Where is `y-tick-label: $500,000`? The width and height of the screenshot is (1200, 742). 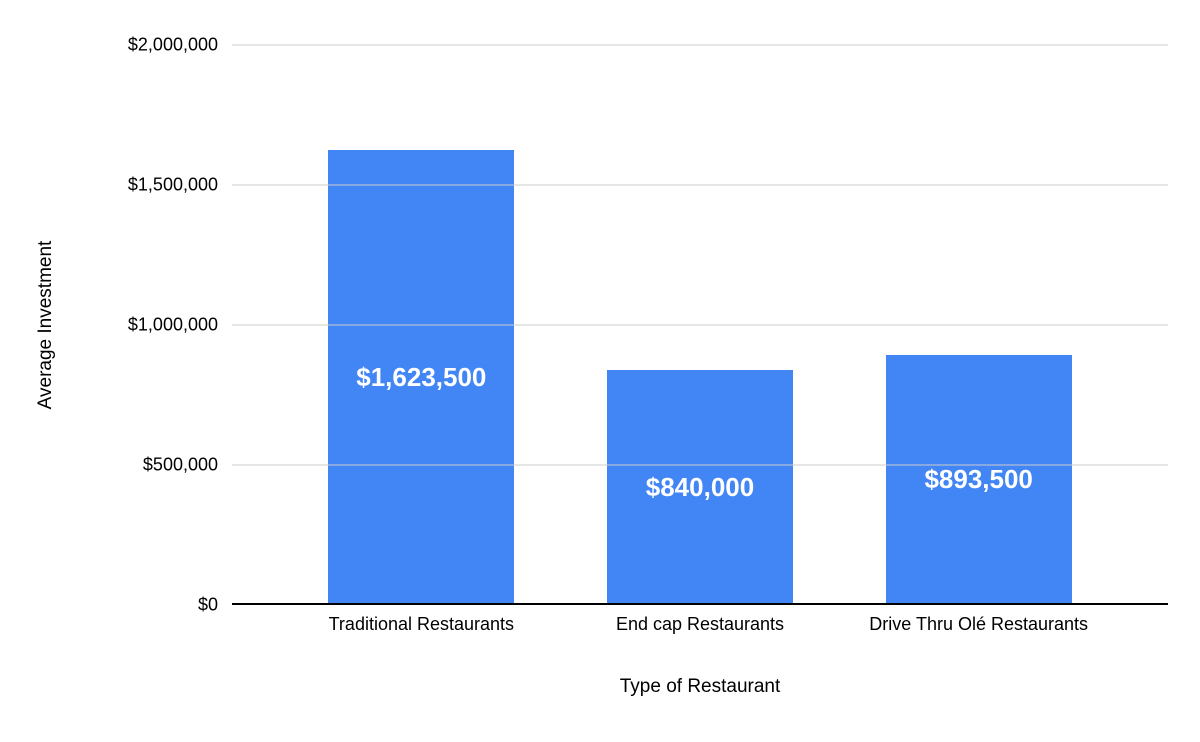
y-tick-label: $500,000 is located at coordinates (180, 464).